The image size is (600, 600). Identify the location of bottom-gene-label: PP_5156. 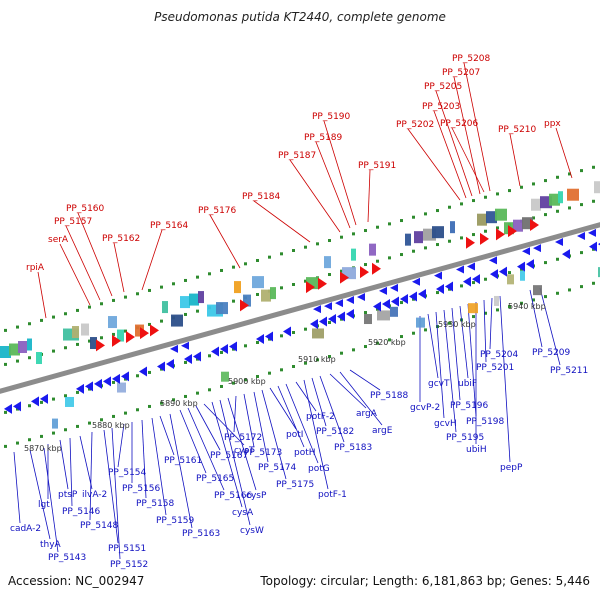
(141, 489).